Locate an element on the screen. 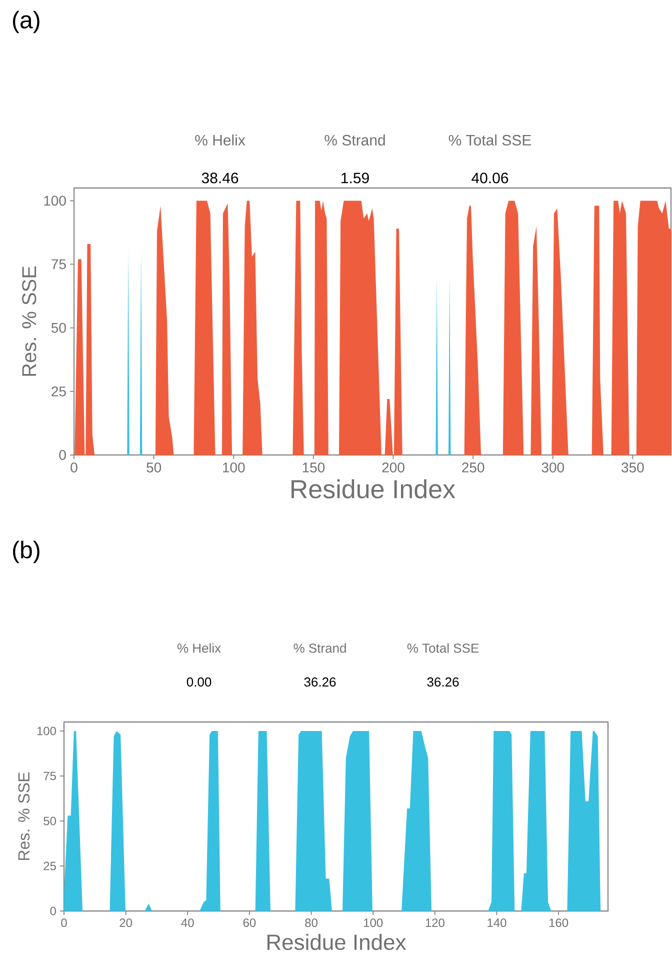 Image resolution: width=672 pixels, height=978 pixels. x-tick-label: 80 is located at coordinates (311, 923).